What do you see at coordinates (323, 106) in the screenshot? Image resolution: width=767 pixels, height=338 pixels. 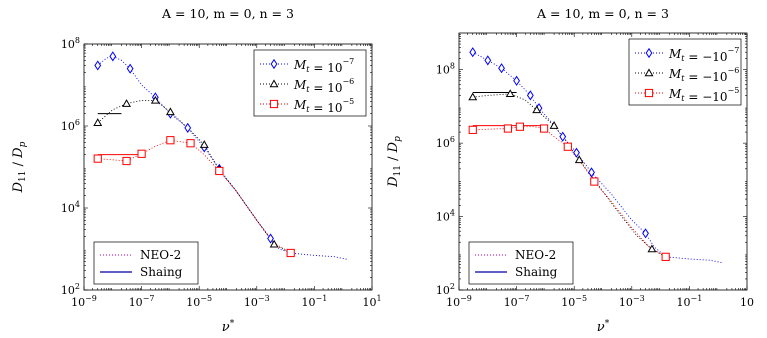 I see `legend-entry-label: Mt = 10−5` at bounding box center [323, 106].